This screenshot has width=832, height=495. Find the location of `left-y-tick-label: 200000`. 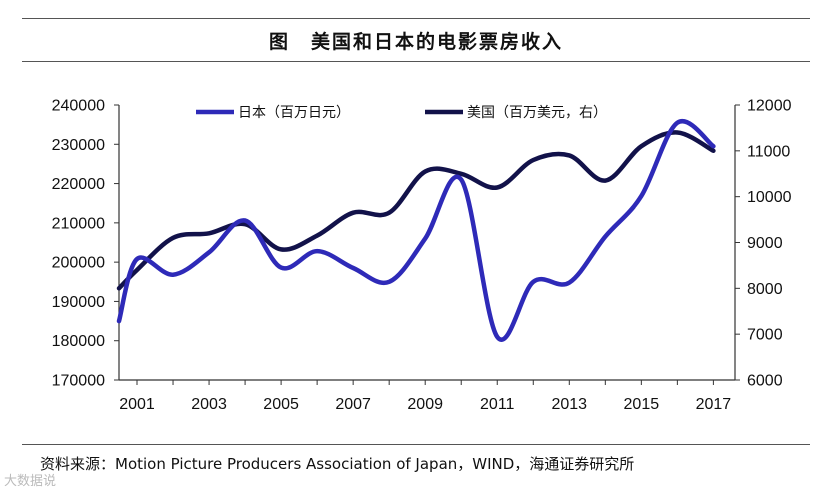

left-y-tick-label: 200000 is located at coordinates (78, 263).